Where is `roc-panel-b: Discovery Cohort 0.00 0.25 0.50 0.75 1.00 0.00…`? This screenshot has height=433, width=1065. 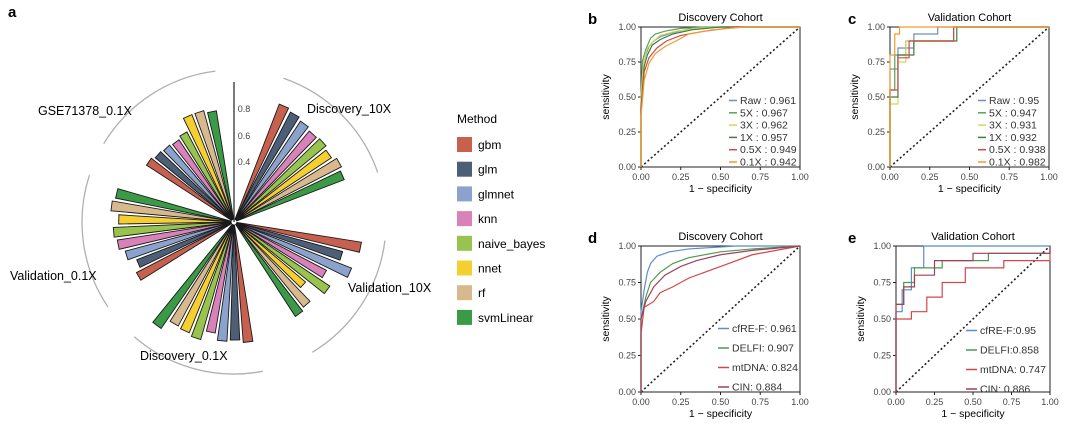 roc-panel-b: Discovery Cohort 0.00 0.25 0.50 0.75 1.00 0.00… is located at coordinates (704, 103).